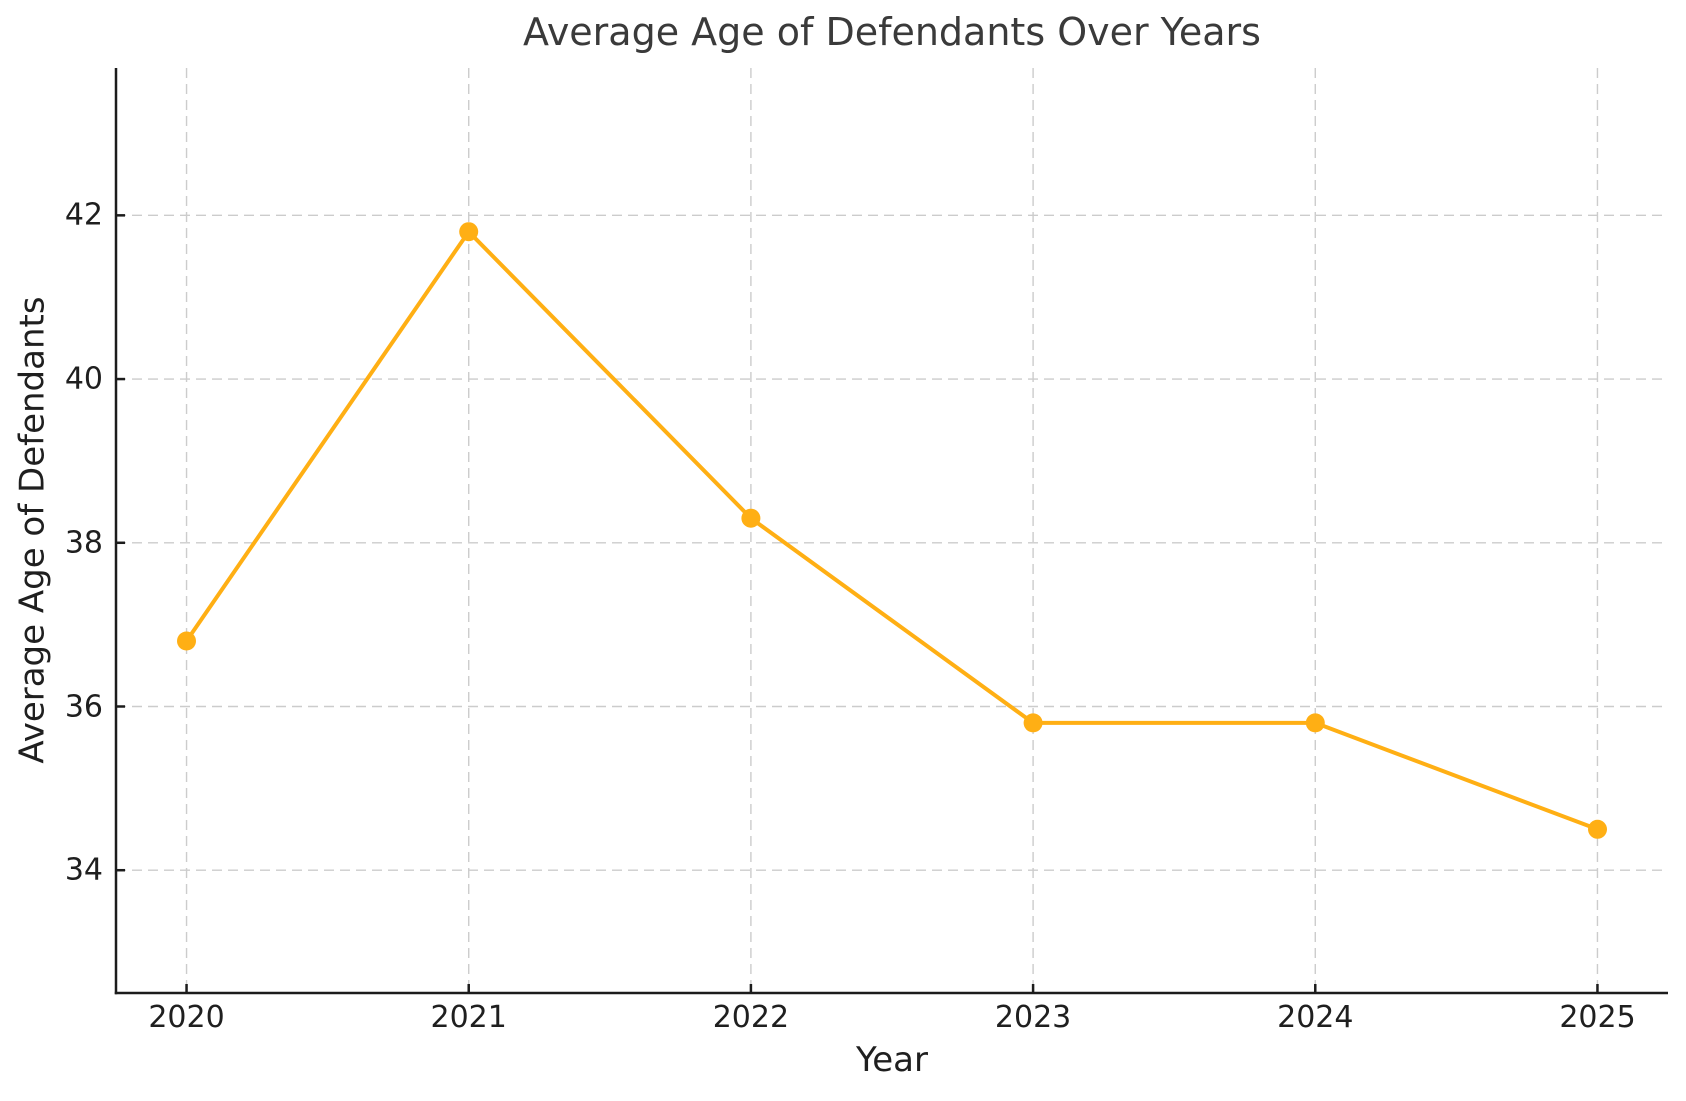 The image size is (1686, 1101). What do you see at coordinates (83, 870) in the screenshot?
I see `y-tick-label: 34` at bounding box center [83, 870].